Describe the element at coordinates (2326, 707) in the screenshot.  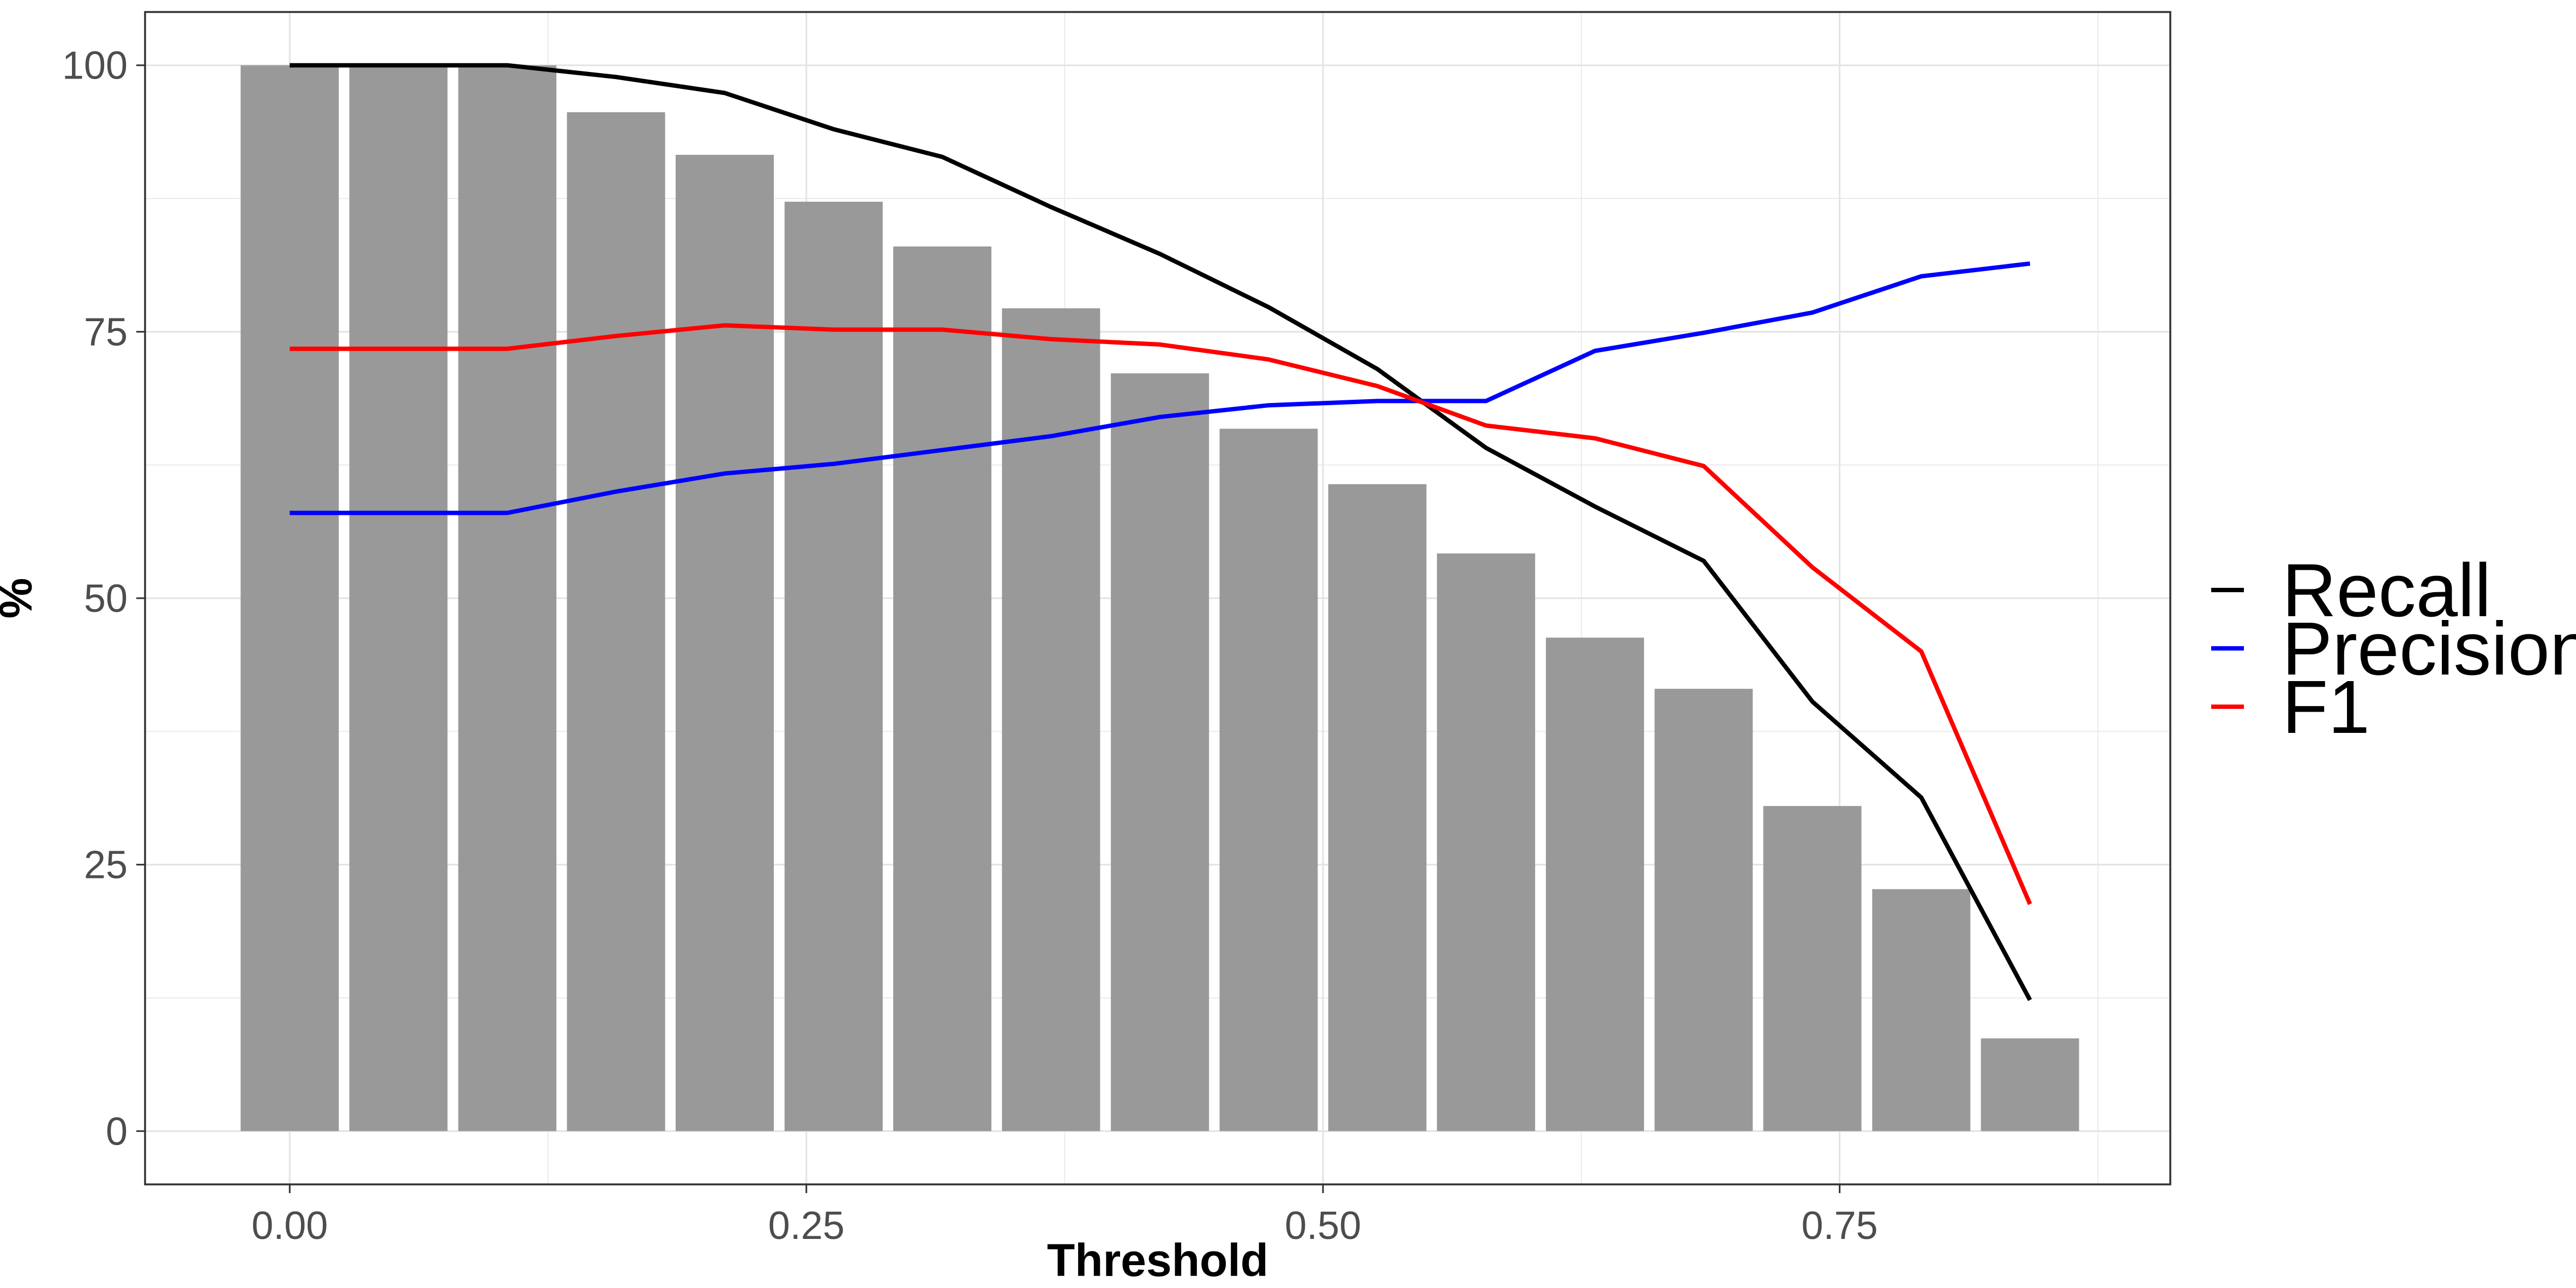
I see `legend-label-f1: F1` at that location.